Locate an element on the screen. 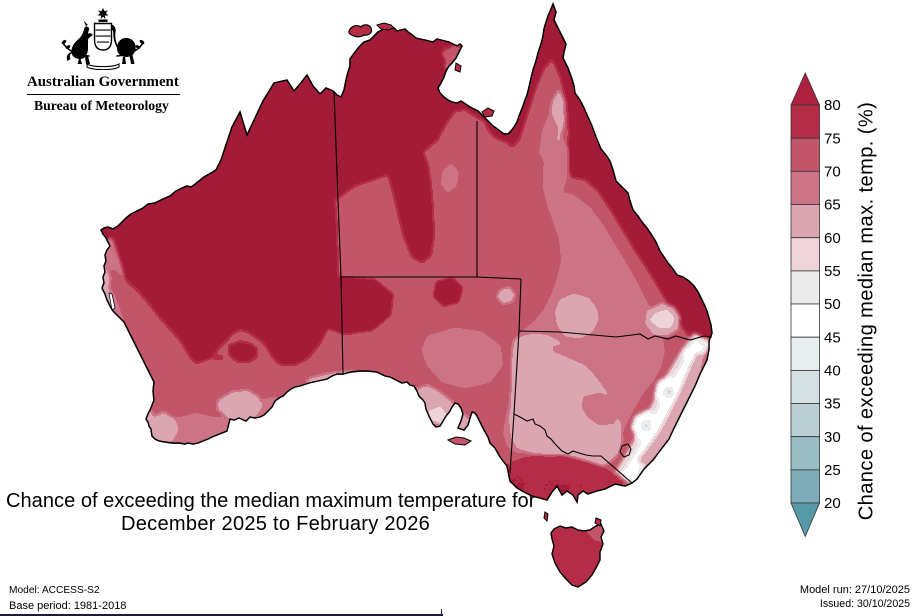 The width and height of the screenshot is (920, 616). svg-text: 50 is located at coordinates (832, 304).